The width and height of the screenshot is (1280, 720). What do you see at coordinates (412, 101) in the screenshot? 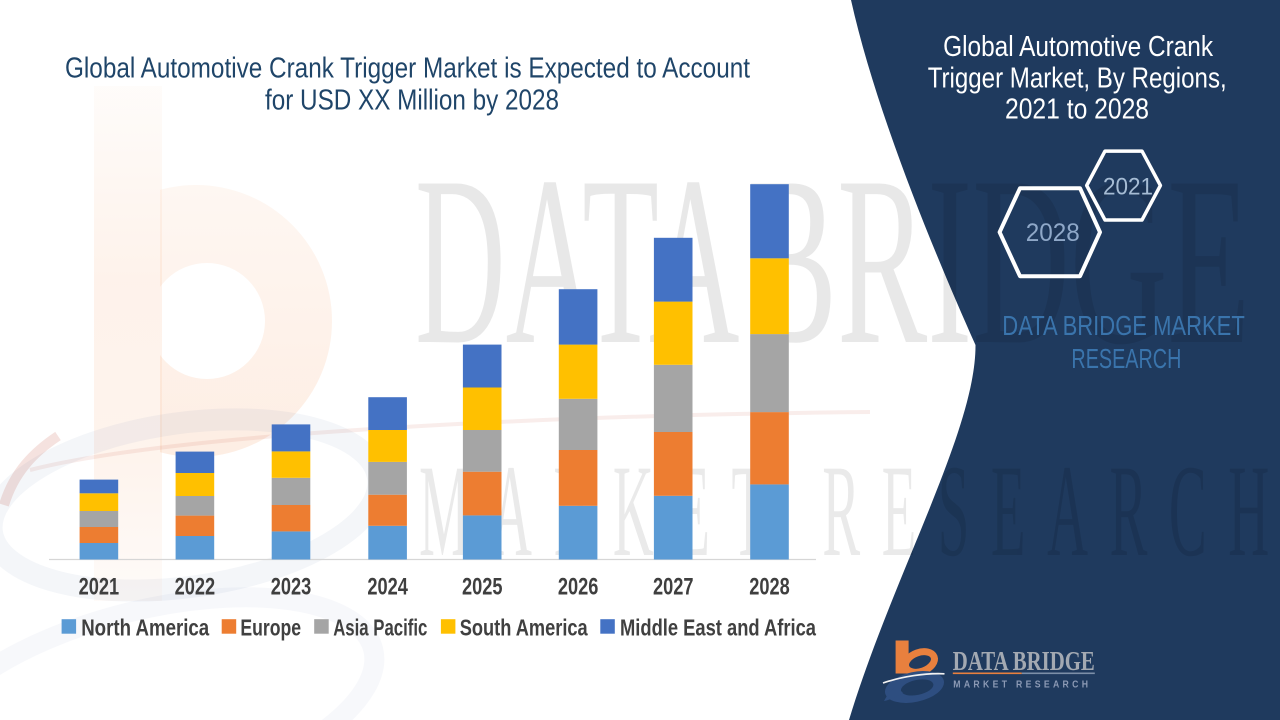
I see `svg-text: for USD XX Million by 2028` at bounding box center [412, 101].